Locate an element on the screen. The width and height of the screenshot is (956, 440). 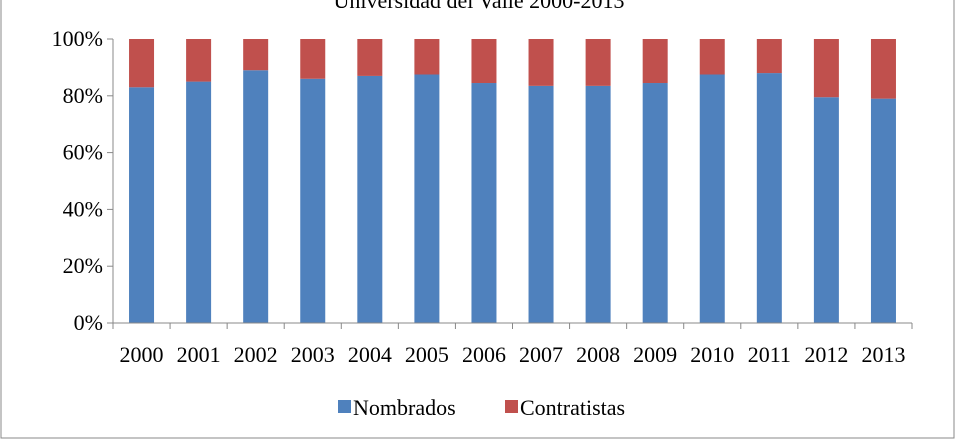
x-tick-label: 2001 is located at coordinates (199, 354).